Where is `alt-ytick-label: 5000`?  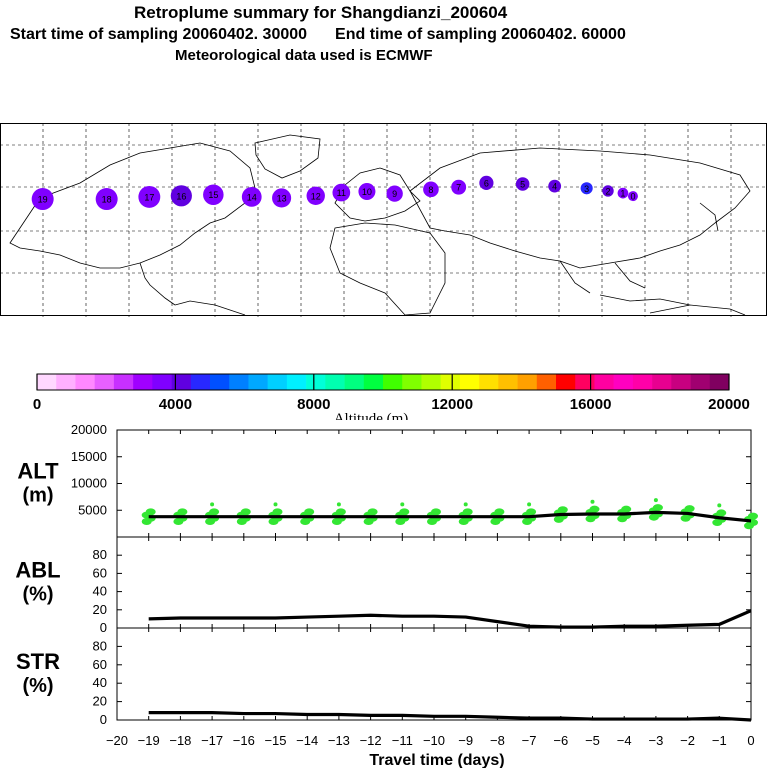
alt-ytick-label: 5000 is located at coordinates (92, 509).